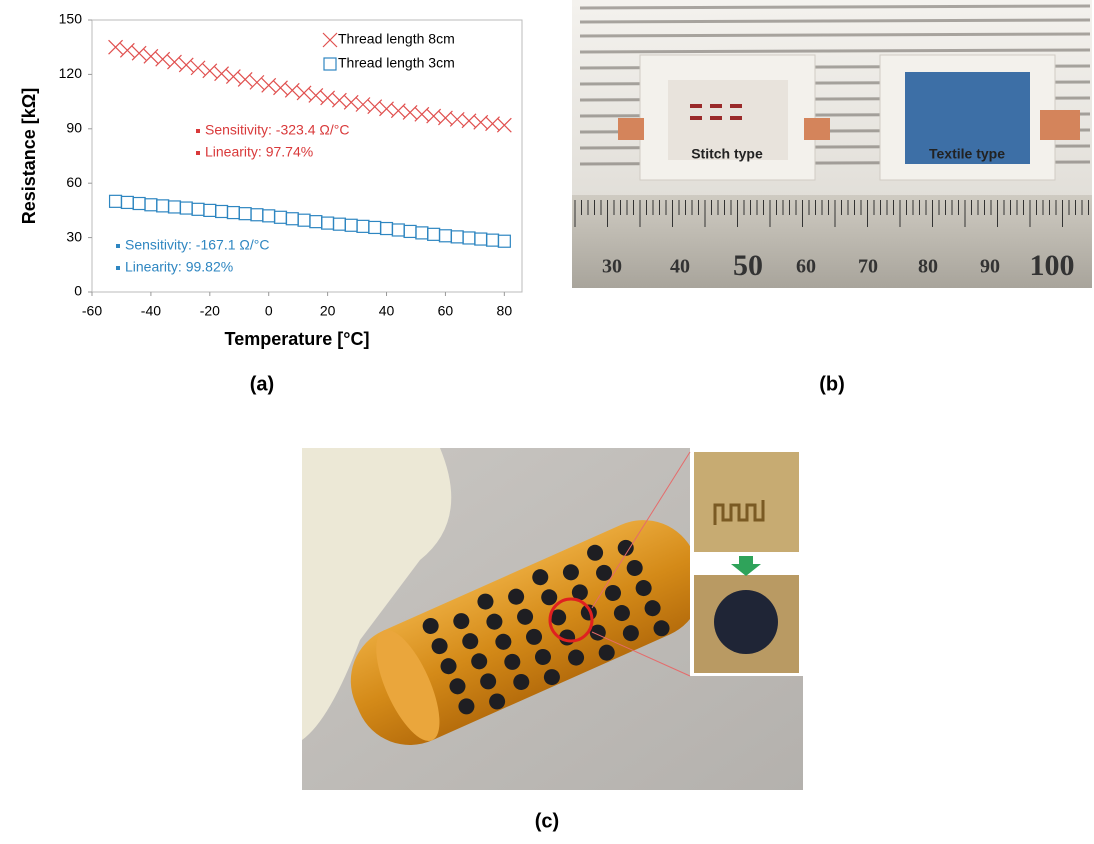 This screenshot has height=844, width=1094. I want to click on panel-label: (c), so click(547, 821).